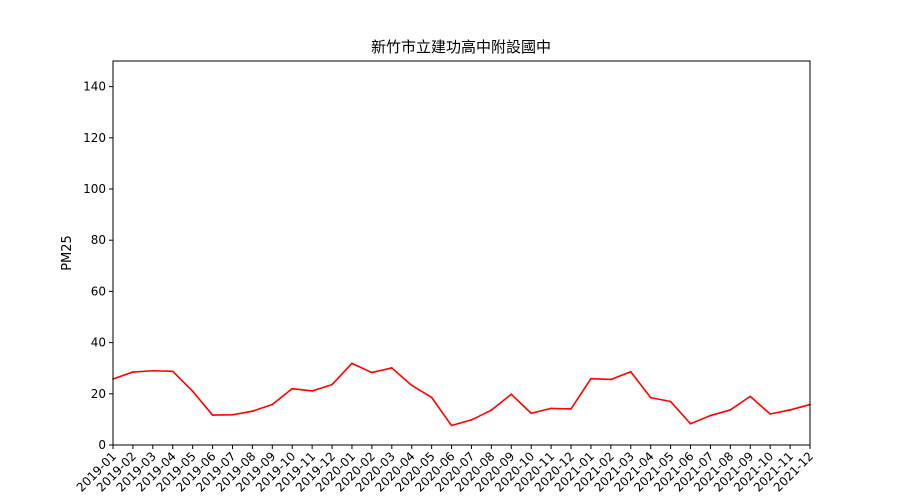 The image size is (900, 504). I want to click on y-tick-label: 60, so click(98, 291).